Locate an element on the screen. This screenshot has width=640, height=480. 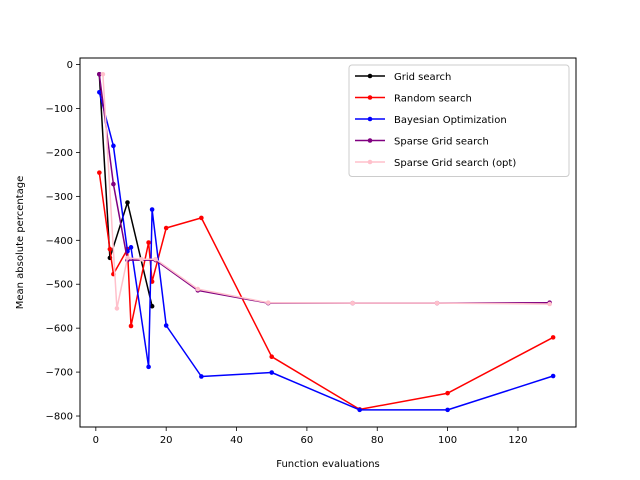
y-tick-label: −600 is located at coordinates (59, 329).